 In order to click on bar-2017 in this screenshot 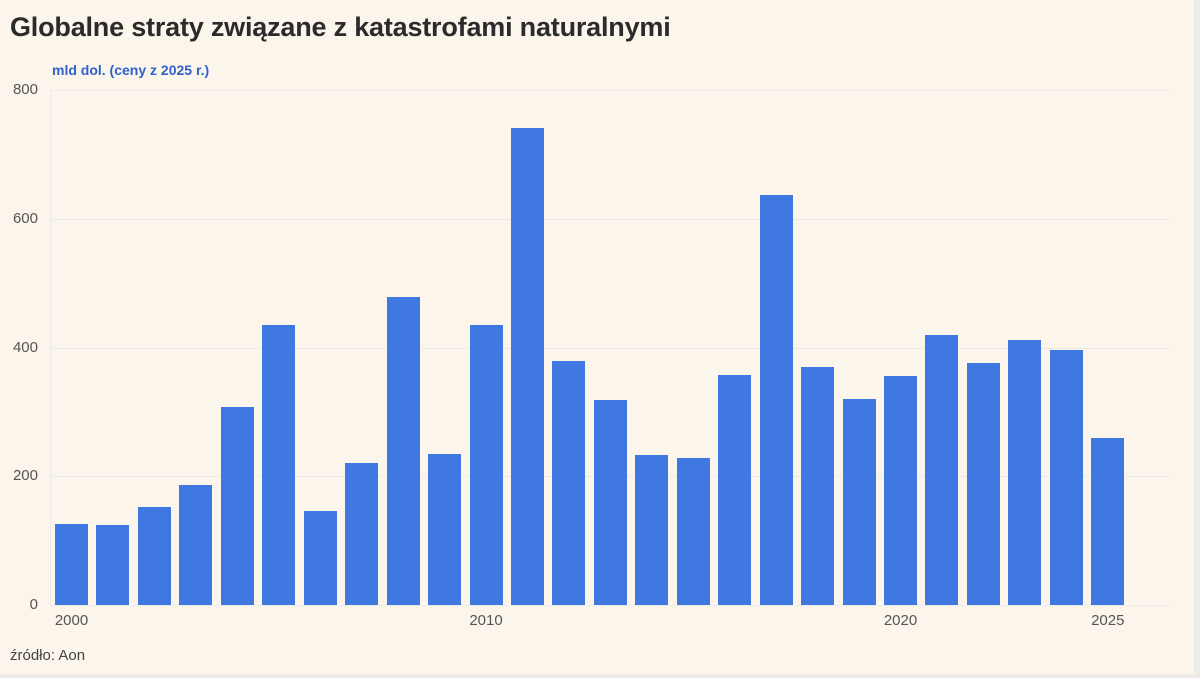, I will do `click(776, 399)`.